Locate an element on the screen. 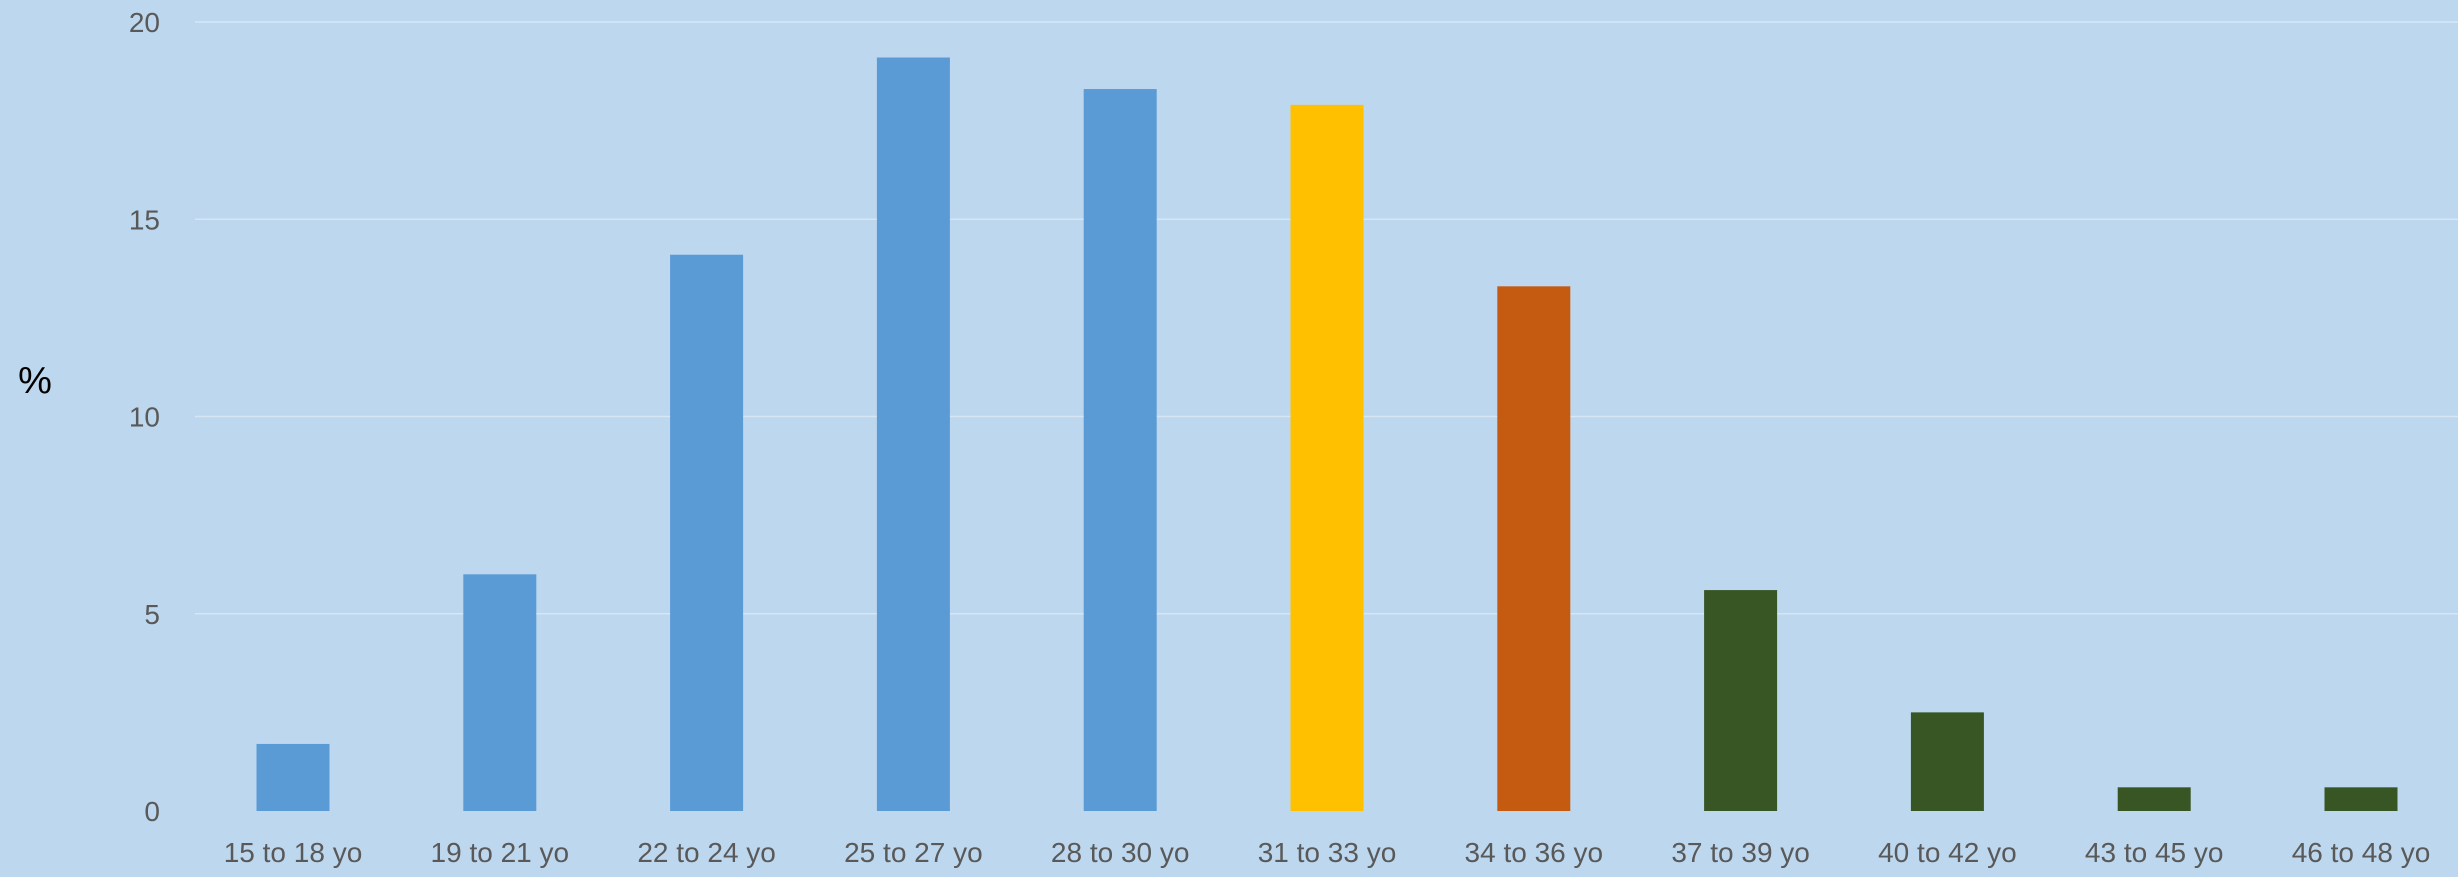 The image size is (2458, 877). y-axis-tick-labels: 0 5 10 15 20 is located at coordinates (144, 417).